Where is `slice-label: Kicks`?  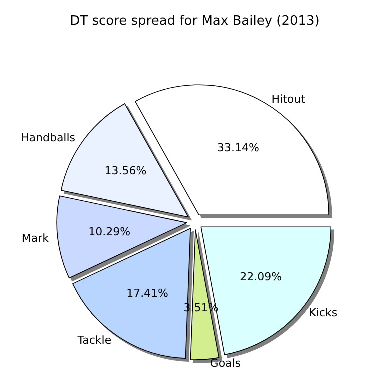 slice-label: Kicks is located at coordinates (323, 313).